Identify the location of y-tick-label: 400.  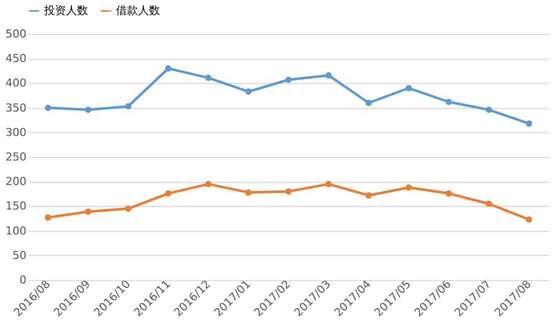
(16, 83).